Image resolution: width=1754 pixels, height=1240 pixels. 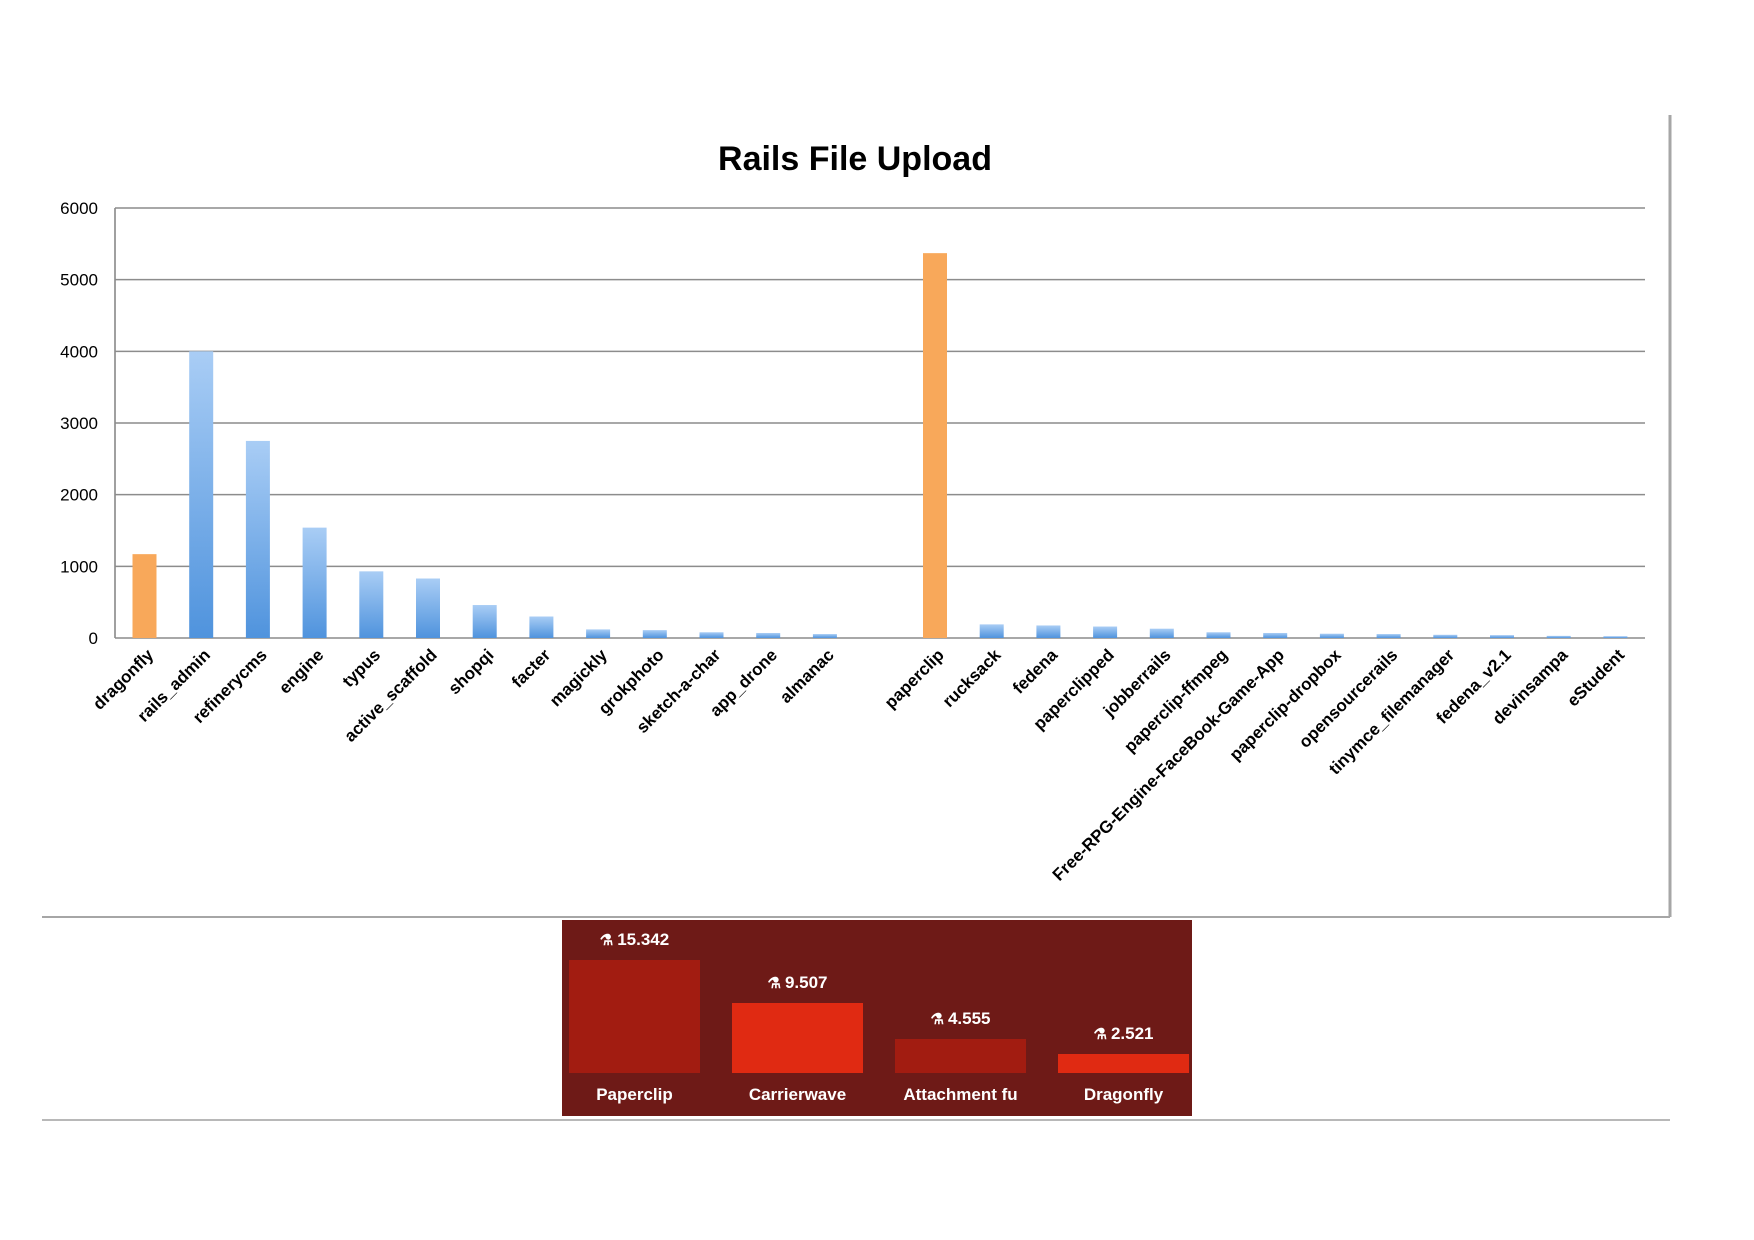 What do you see at coordinates (1445, 636) in the screenshot?
I see `bar-tinymce-filemanager` at bounding box center [1445, 636].